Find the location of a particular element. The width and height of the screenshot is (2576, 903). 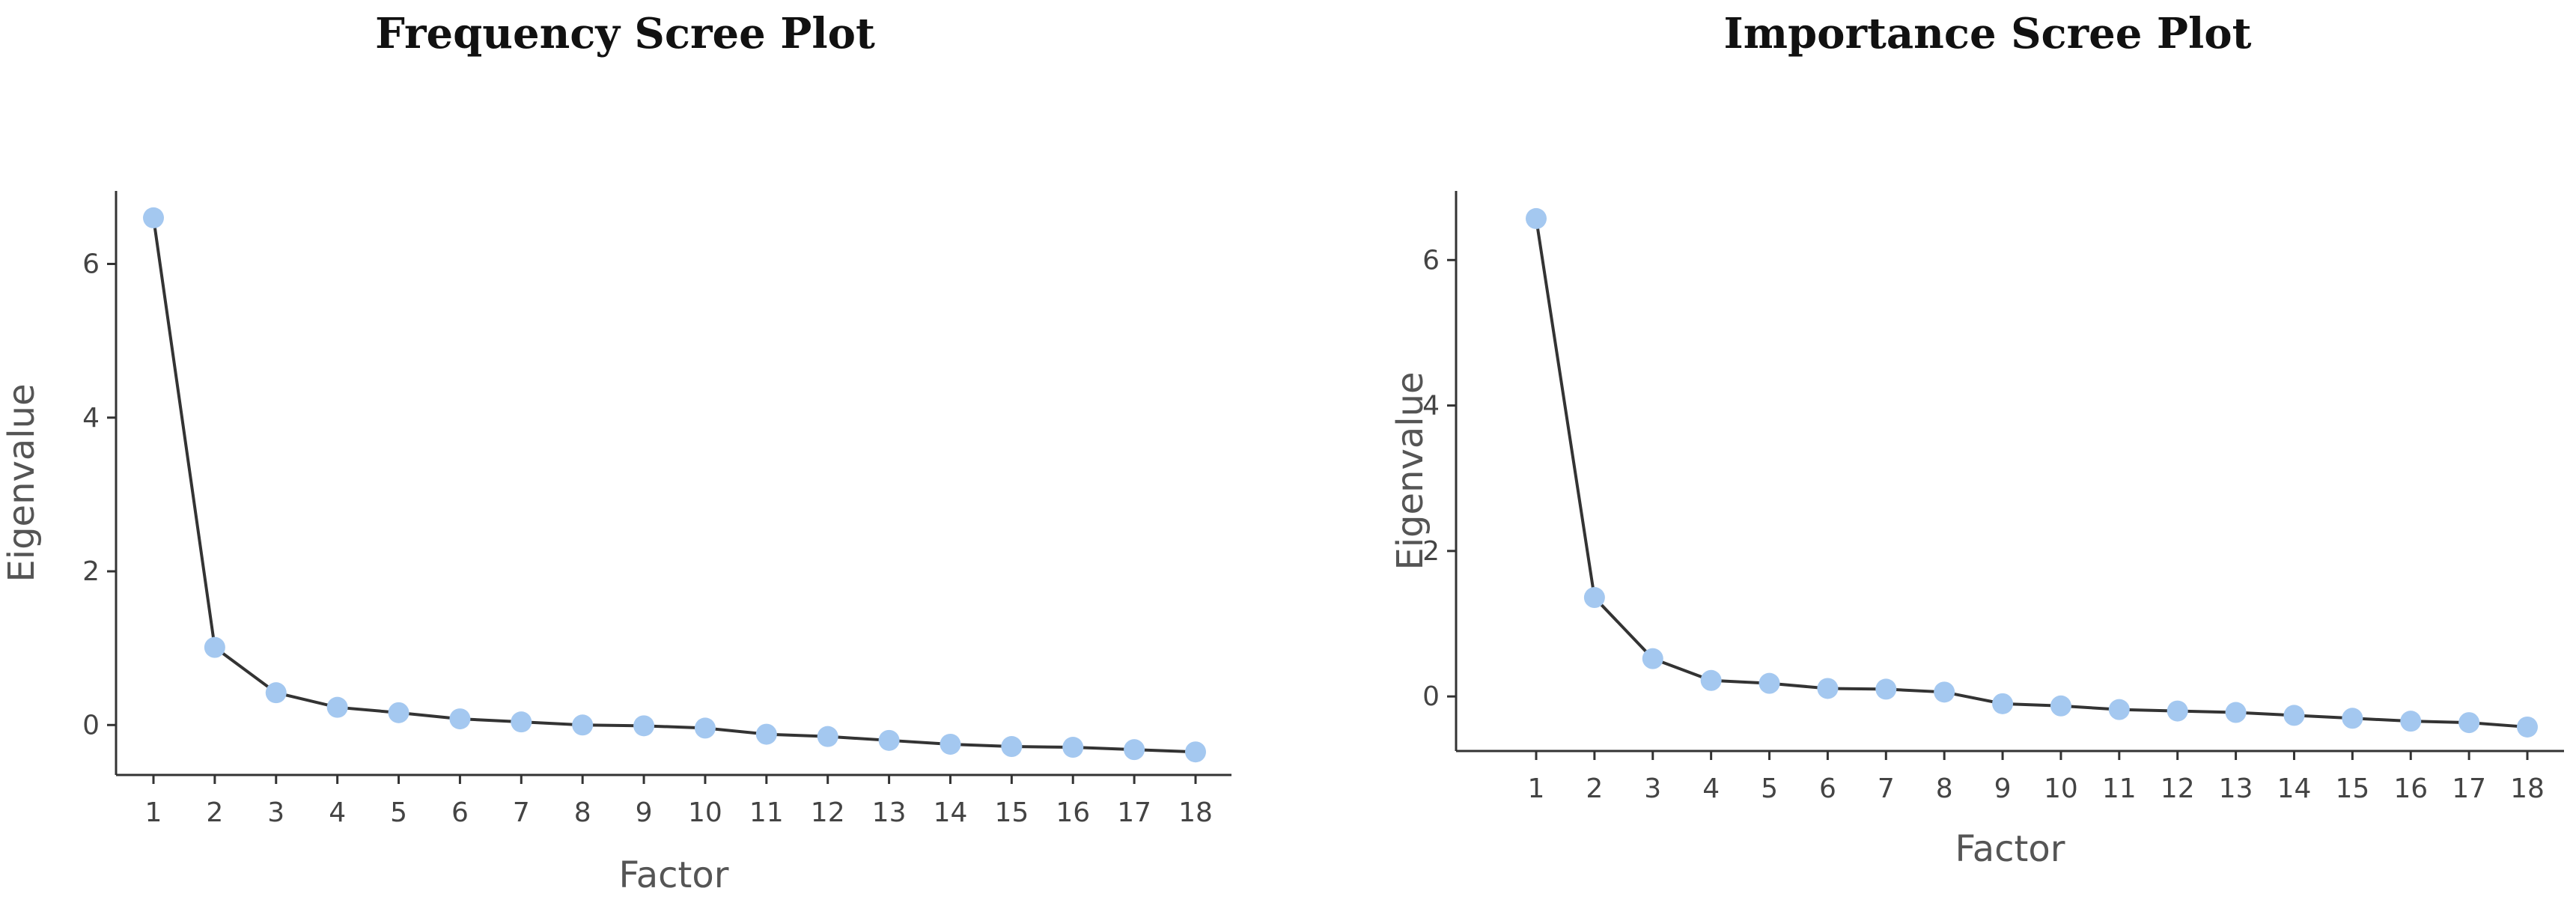

chart-title: Importance Scree Plot is located at coordinates (1987, 33).